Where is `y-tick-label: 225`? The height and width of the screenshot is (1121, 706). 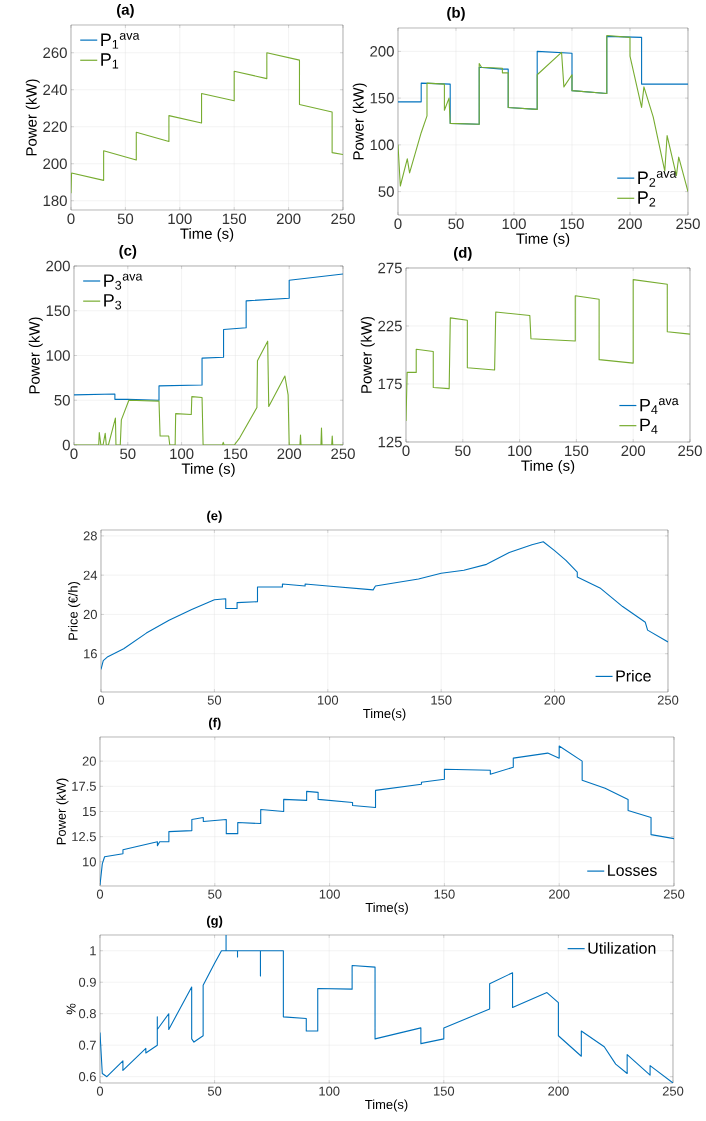
y-tick-label: 225 is located at coordinates (390, 326).